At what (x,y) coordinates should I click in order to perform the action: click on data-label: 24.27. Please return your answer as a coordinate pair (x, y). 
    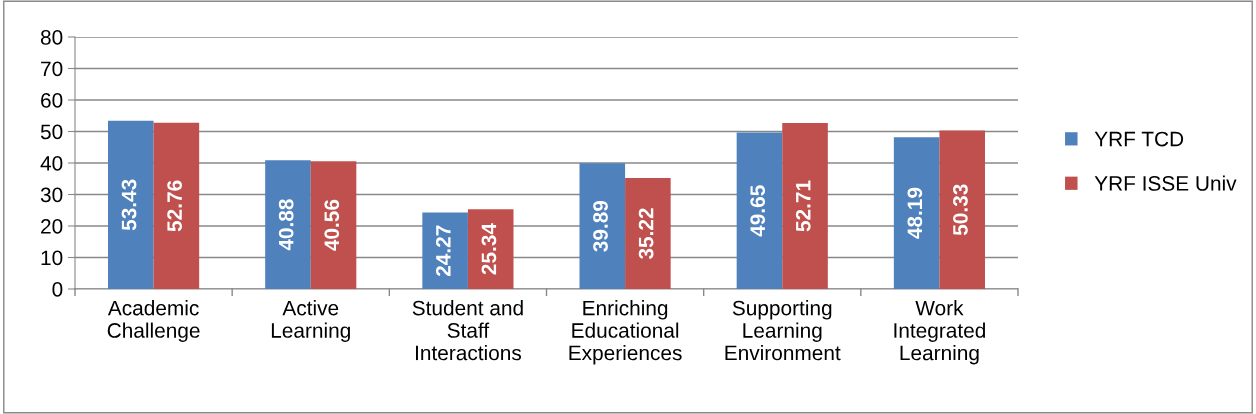
    Looking at the image, I should click on (443, 251).